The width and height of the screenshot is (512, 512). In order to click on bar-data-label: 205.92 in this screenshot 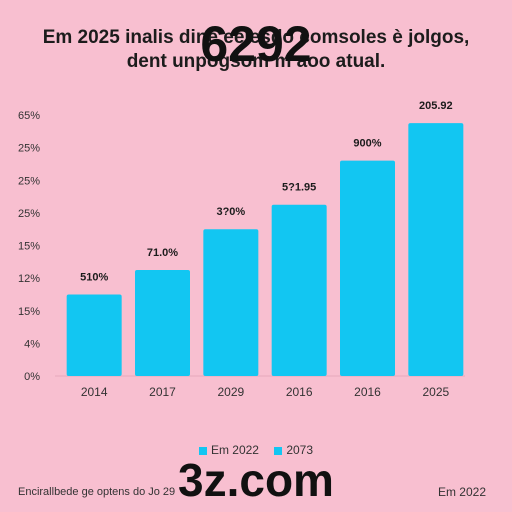, I will do `click(436, 106)`.